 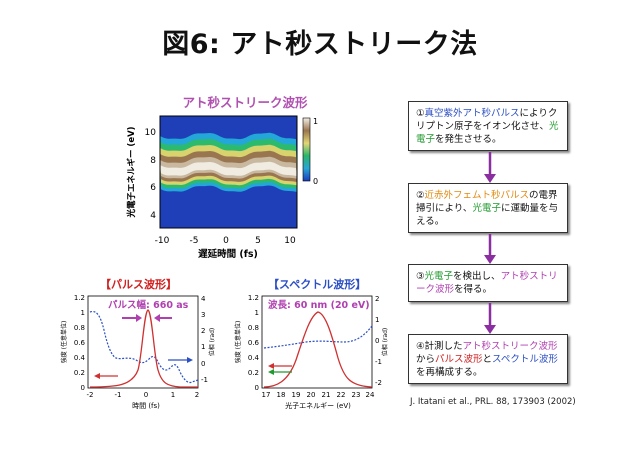 I want to click on pulse-ytick: 0.2, so click(x=79, y=373).